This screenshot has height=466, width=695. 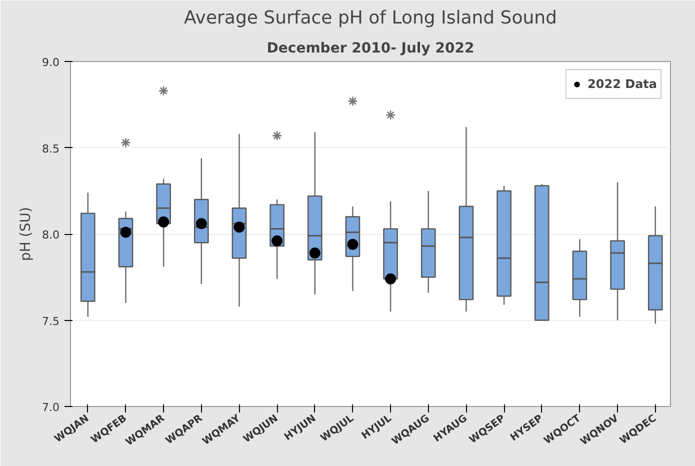 What do you see at coordinates (370, 18) in the screenshot?
I see `chart-title: Average Surface pH of Long Island Sound` at bounding box center [370, 18].